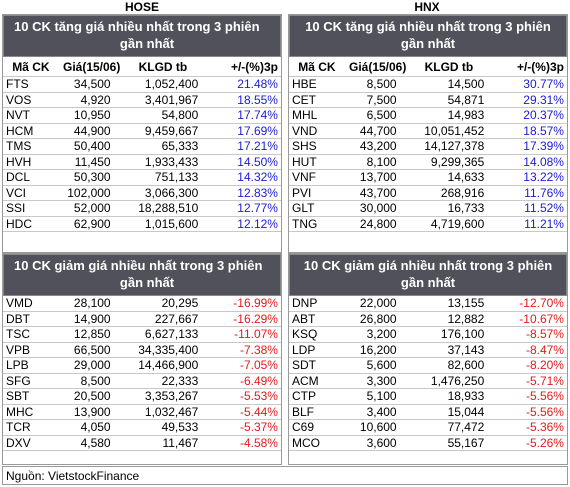 This screenshot has height=487, width=570. What do you see at coordinates (428, 381) in the screenshot?
I see `table-row: ACM 3,300 1,476,250 -5.71%` at bounding box center [428, 381].